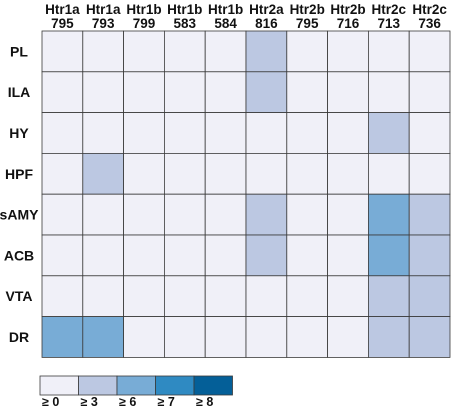 This screenshot has height=409, width=454. What do you see at coordinates (19, 296) in the screenshot?
I see `row-label: VTA` at bounding box center [19, 296].